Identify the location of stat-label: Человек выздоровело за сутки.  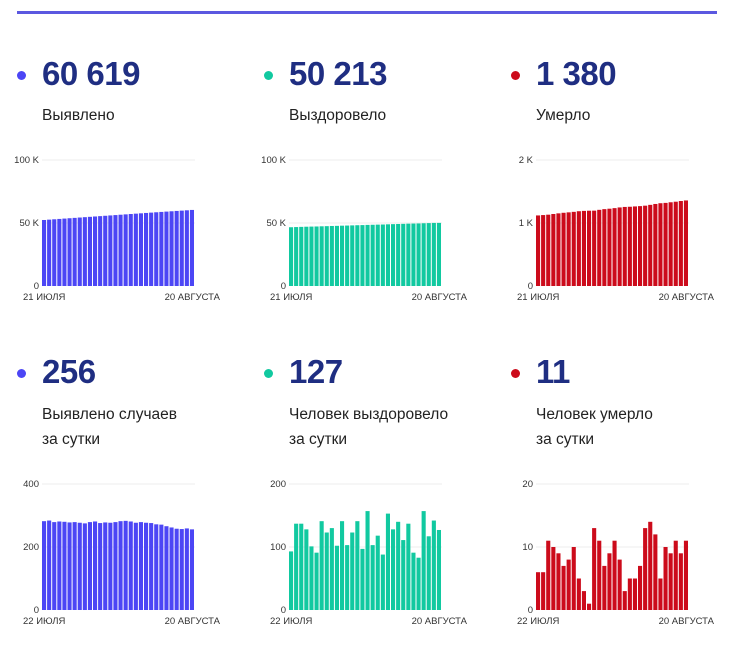
(368, 427).